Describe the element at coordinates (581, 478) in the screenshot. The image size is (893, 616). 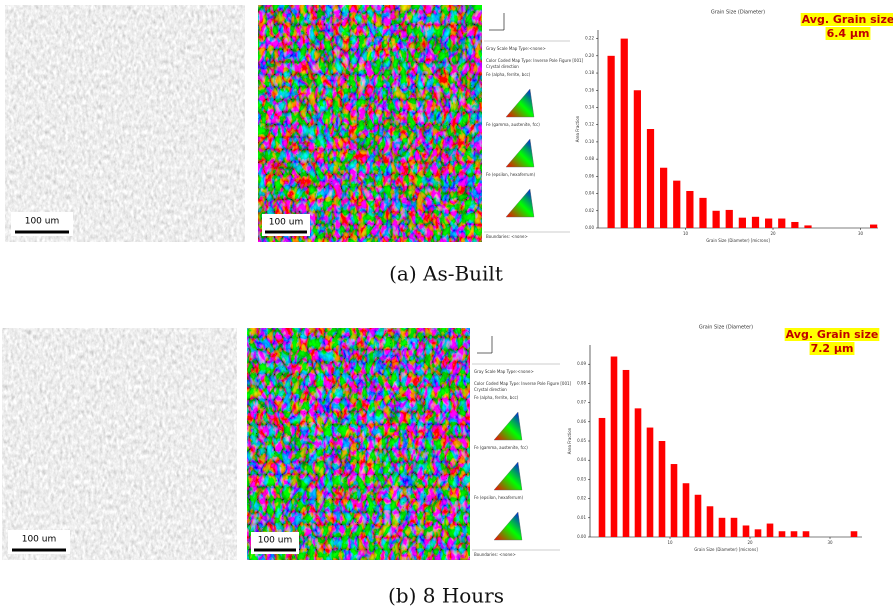
I see `y-tick-label: 0.03` at that location.